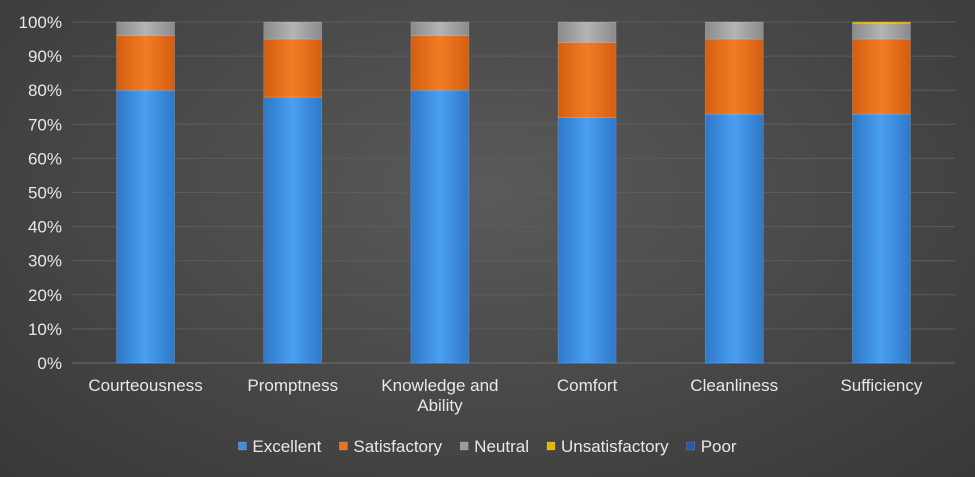 The height and width of the screenshot is (477, 975). I want to click on x-category-label: Comfort, so click(587, 385).